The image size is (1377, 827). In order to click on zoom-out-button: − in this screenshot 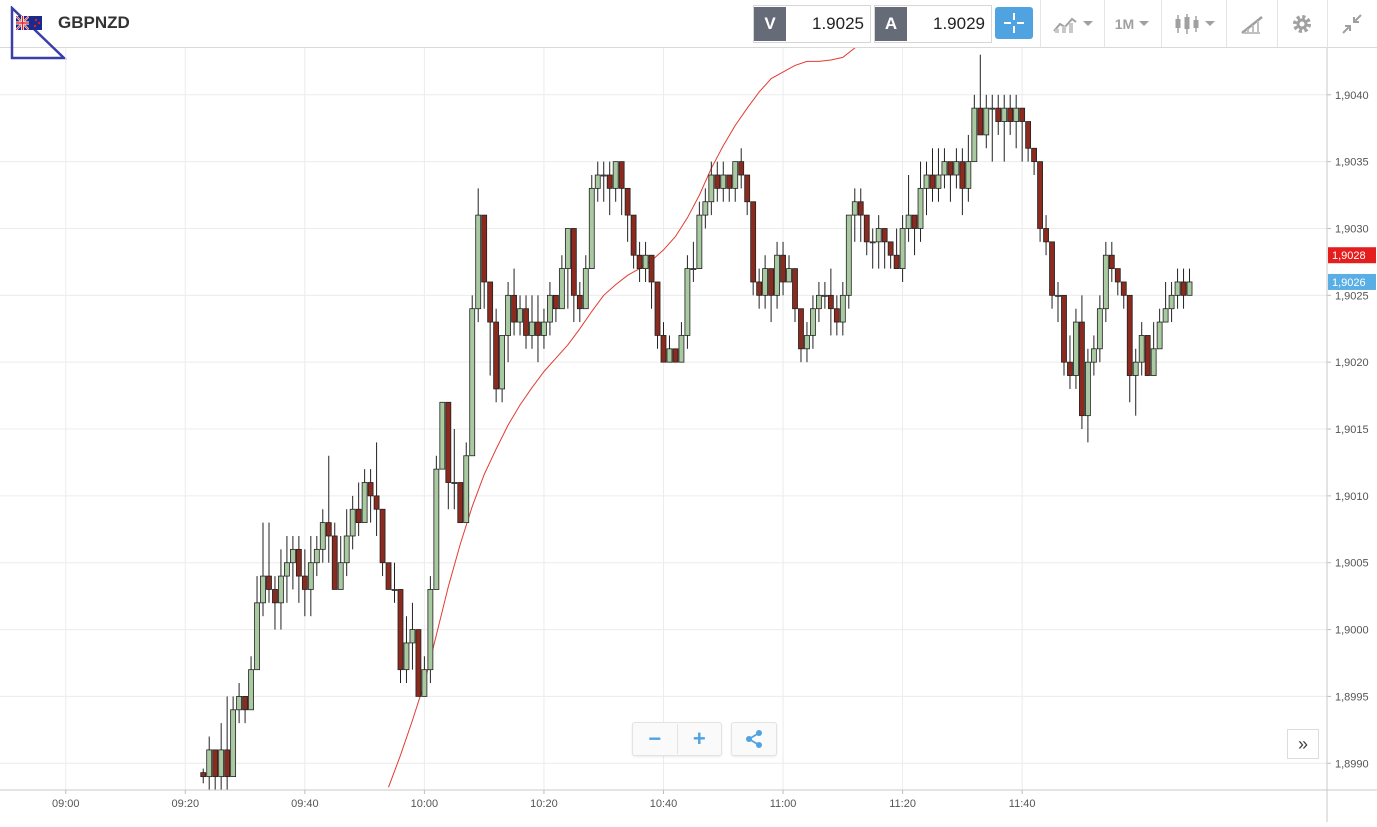, I will do `click(655, 739)`.